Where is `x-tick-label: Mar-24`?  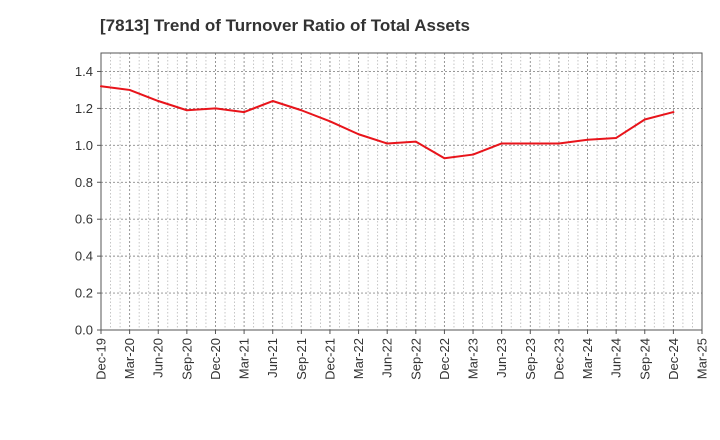
x-tick-label: Mar-24 is located at coordinates (587, 358).